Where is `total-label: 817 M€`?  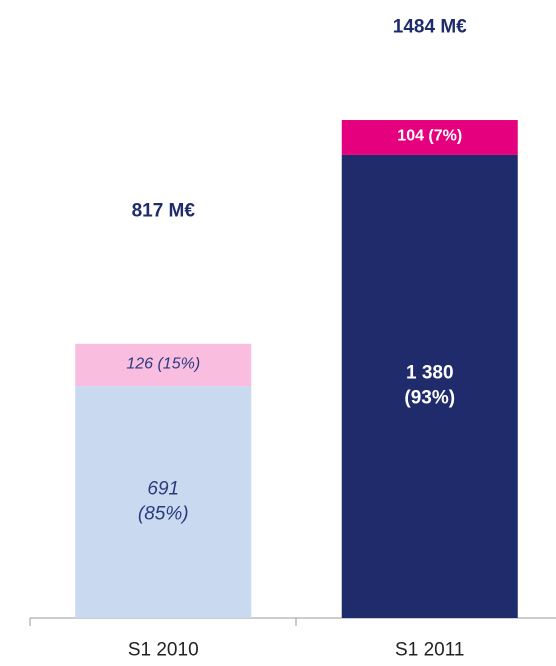
total-label: 817 M€ is located at coordinates (163, 211).